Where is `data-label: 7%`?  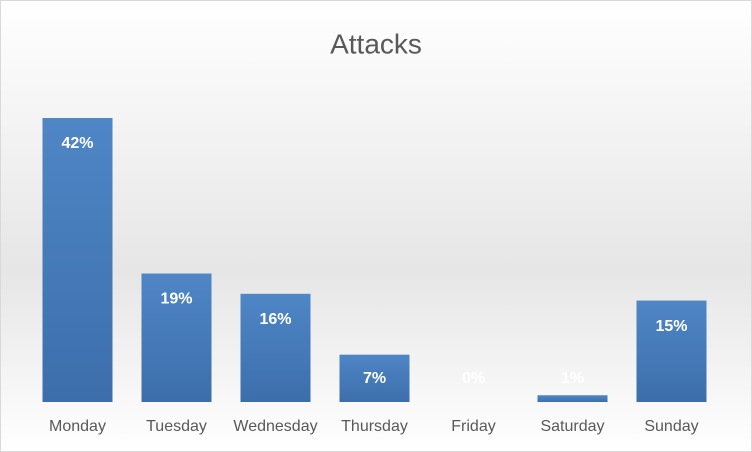 data-label: 7% is located at coordinates (374, 378).